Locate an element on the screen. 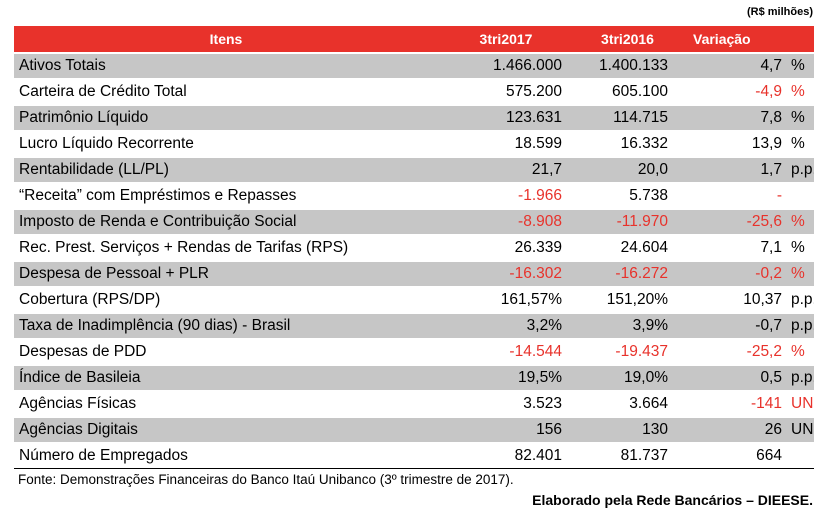 The width and height of the screenshot is (827, 517). row-variation: -4,9 is located at coordinates (733, 93).